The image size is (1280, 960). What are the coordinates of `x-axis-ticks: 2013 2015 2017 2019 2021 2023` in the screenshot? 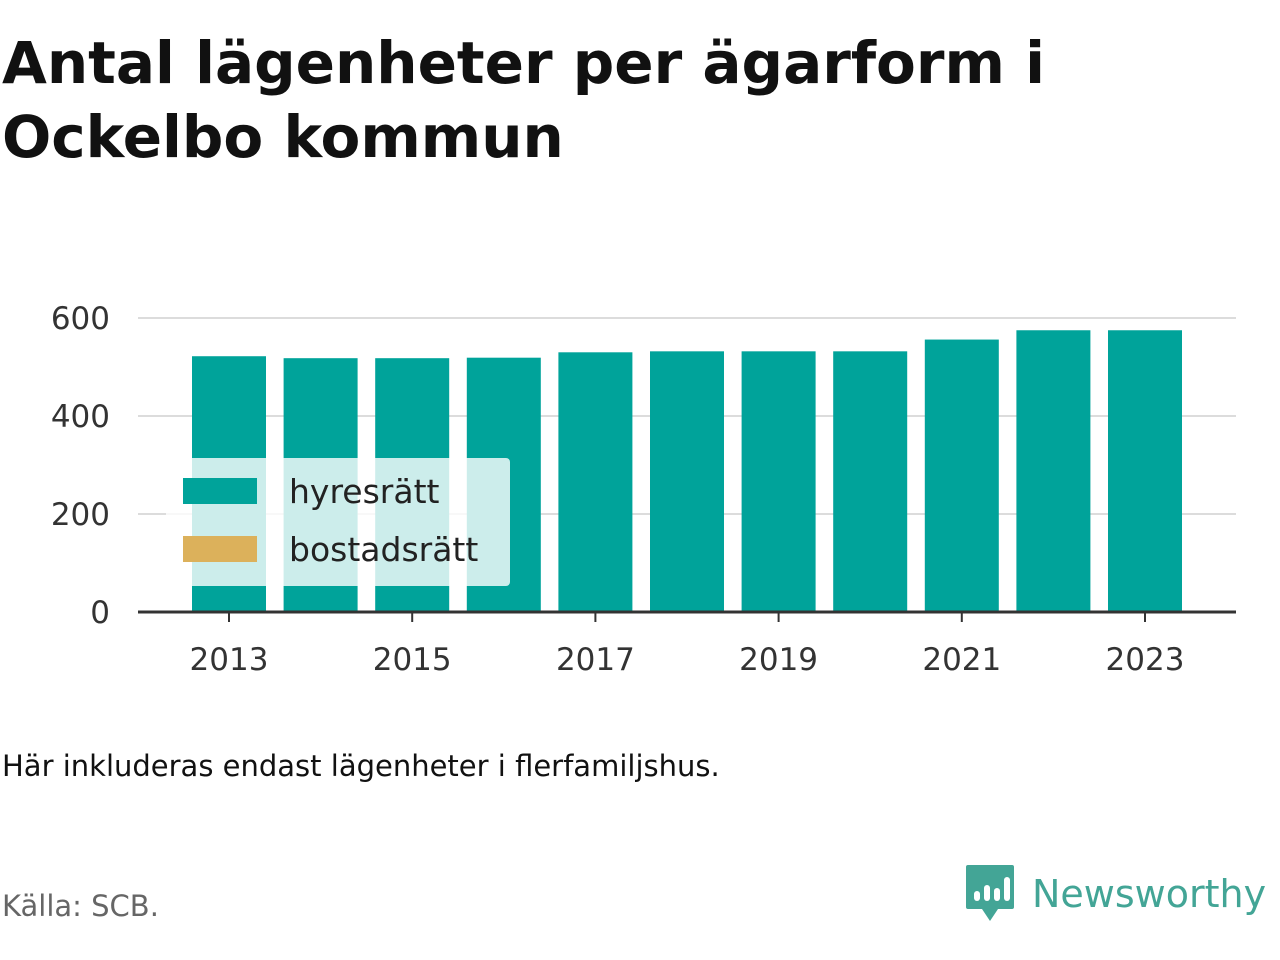 It's located at (687, 645).